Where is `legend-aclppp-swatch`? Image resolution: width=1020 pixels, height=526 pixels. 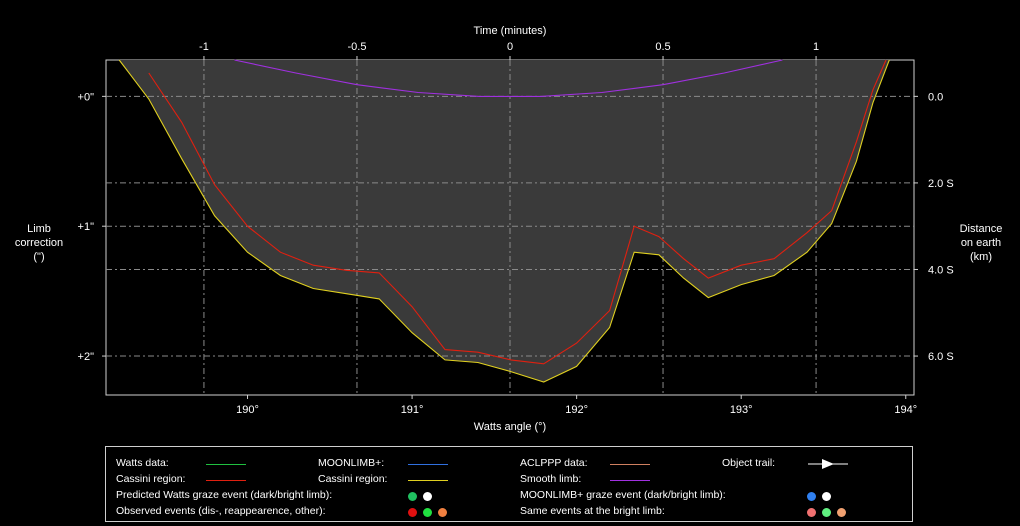
legend-aclppp-swatch is located at coordinates (630, 464).